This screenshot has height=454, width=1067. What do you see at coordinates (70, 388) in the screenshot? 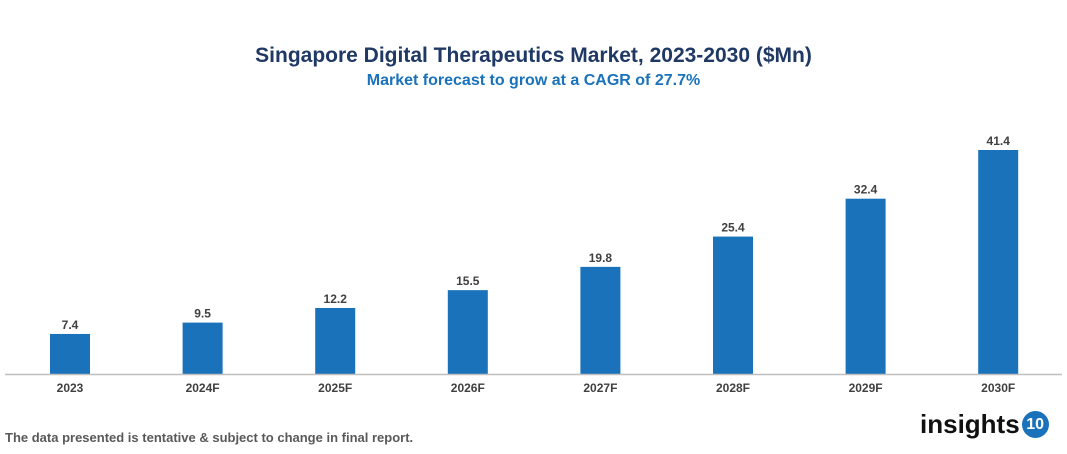
I see `x-tick-label: 2023` at bounding box center [70, 388].